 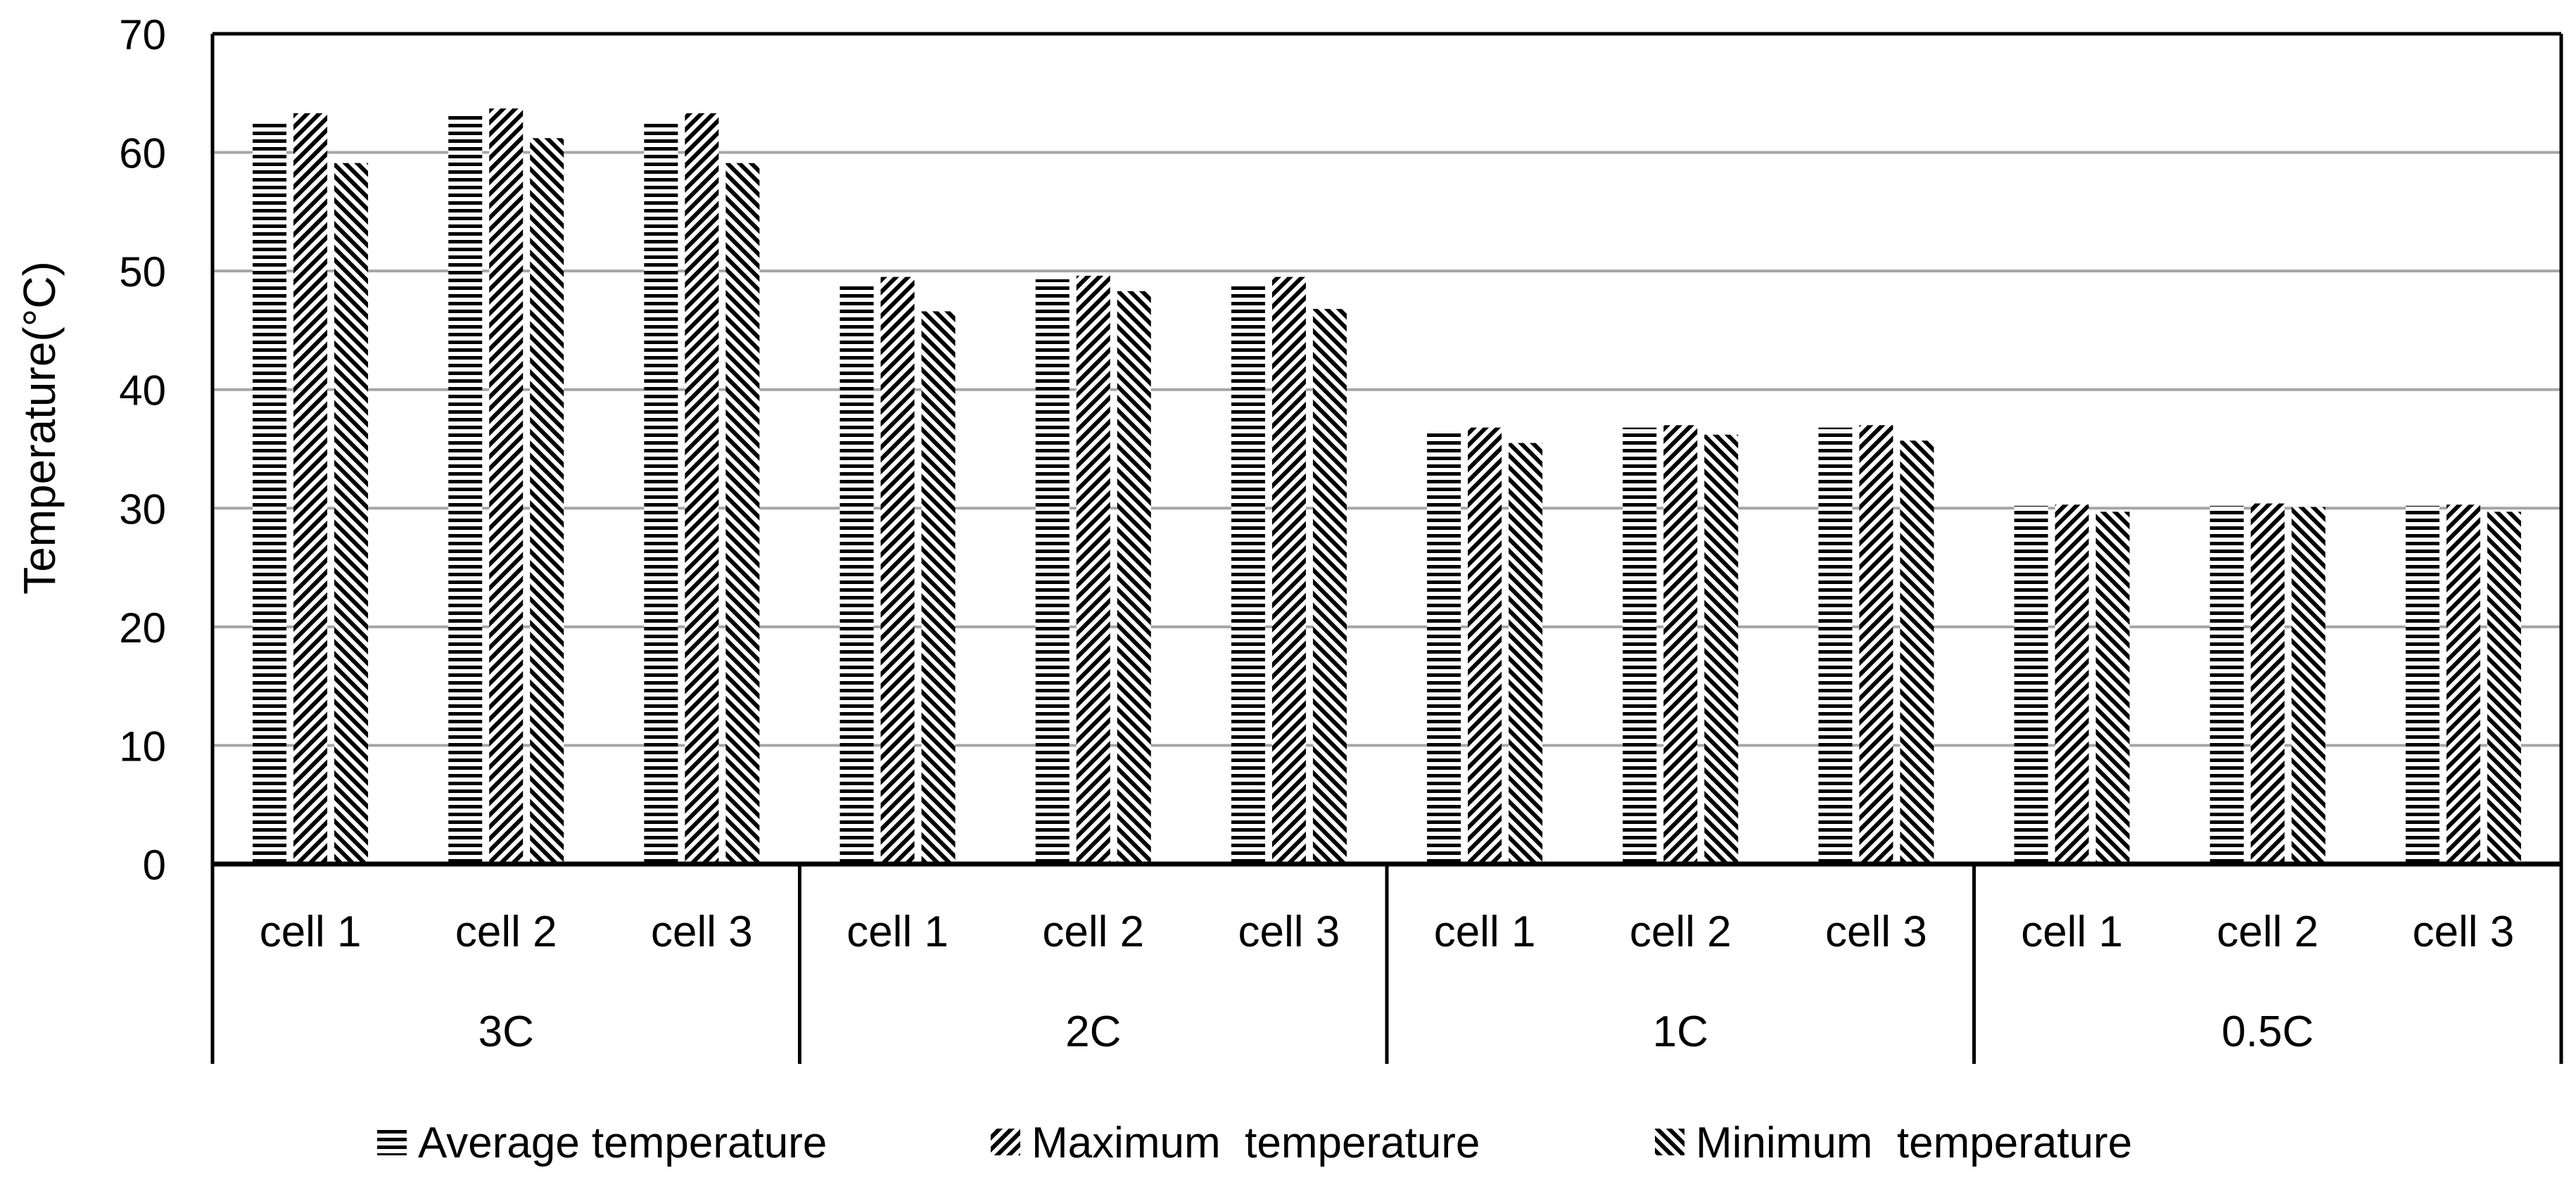 I want to click on legend-label: Minimum temperature, so click(x=1914, y=1143).